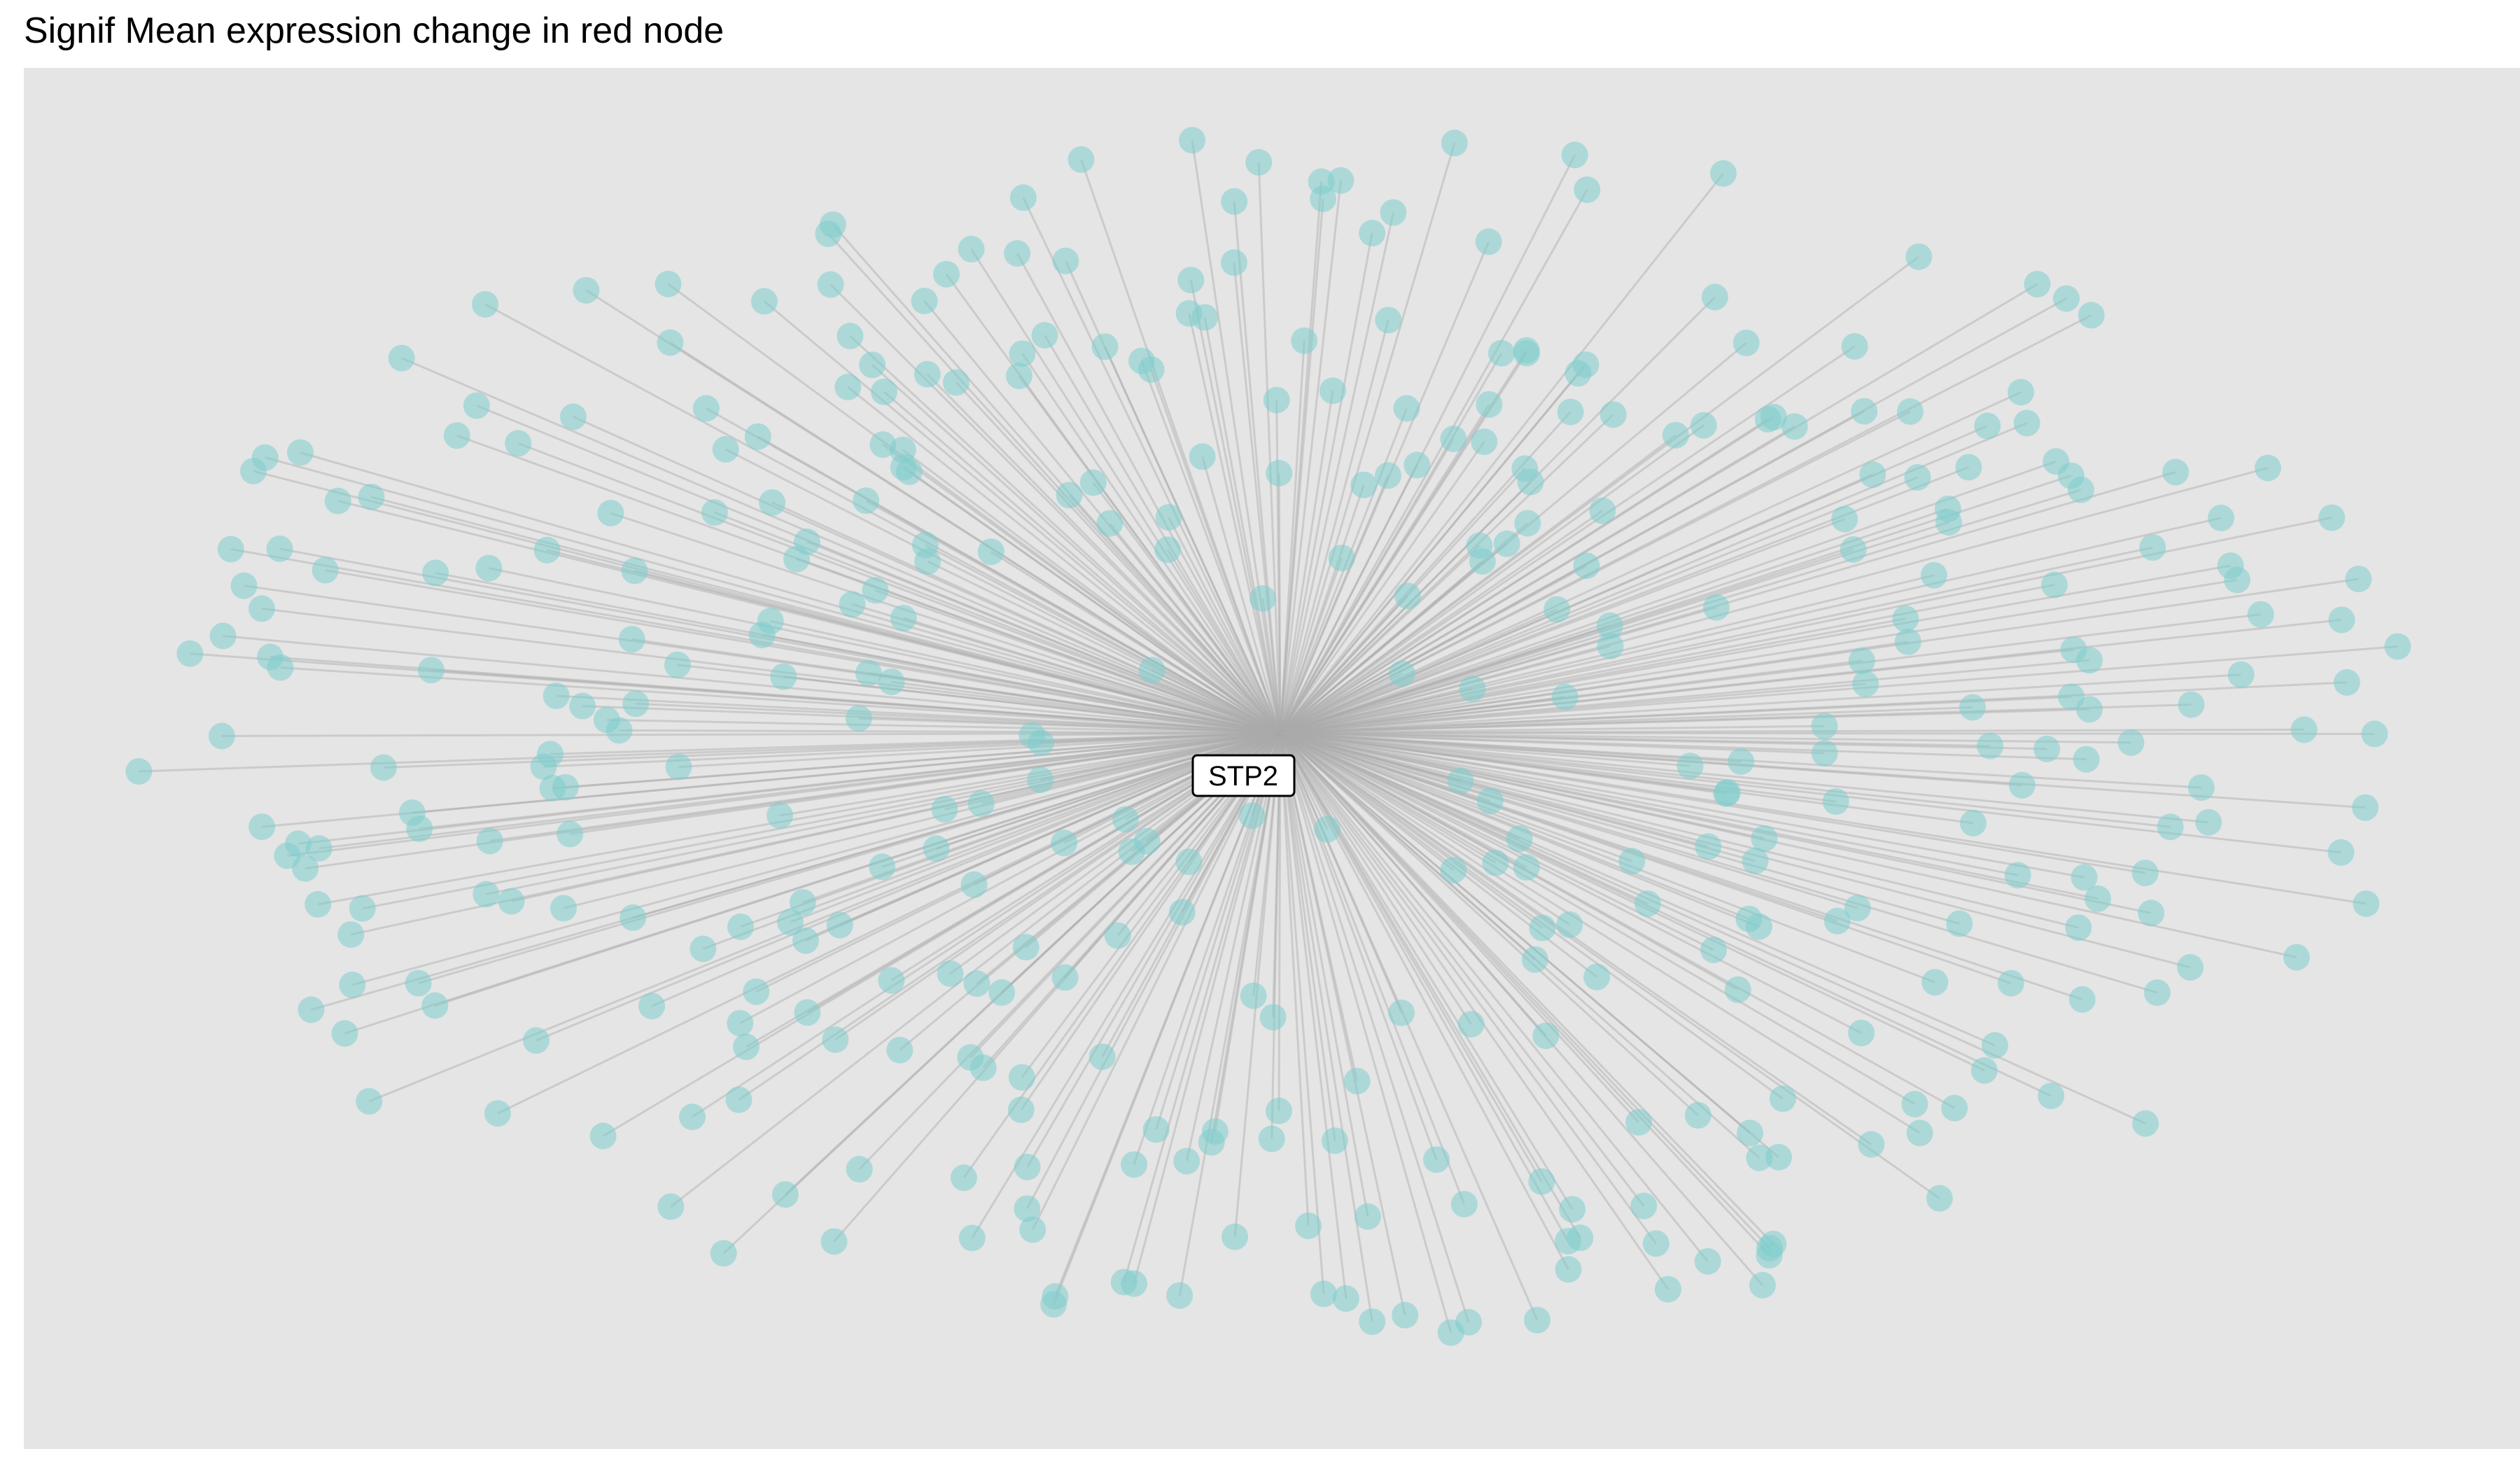 The height and width of the screenshot is (1470, 2520). Describe the element at coordinates (1243, 775) in the screenshot. I see `hub-node: STP2` at that location.